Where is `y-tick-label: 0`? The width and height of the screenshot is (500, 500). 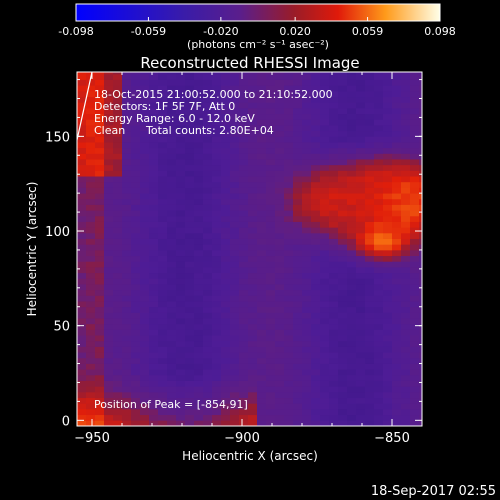
y-tick-label: 0 is located at coordinates (66, 421).